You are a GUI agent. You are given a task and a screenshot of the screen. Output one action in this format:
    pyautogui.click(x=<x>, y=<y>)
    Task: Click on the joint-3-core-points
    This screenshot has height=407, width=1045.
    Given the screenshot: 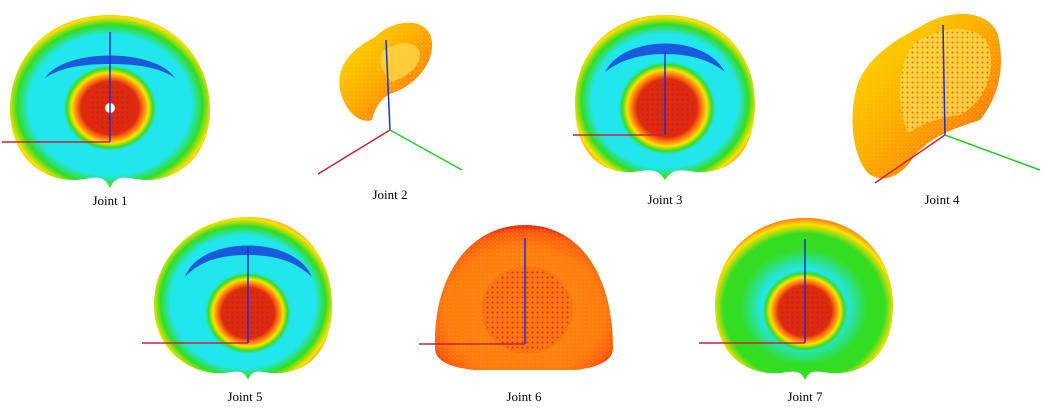 What is the action you would take?
    pyautogui.click(x=667, y=108)
    